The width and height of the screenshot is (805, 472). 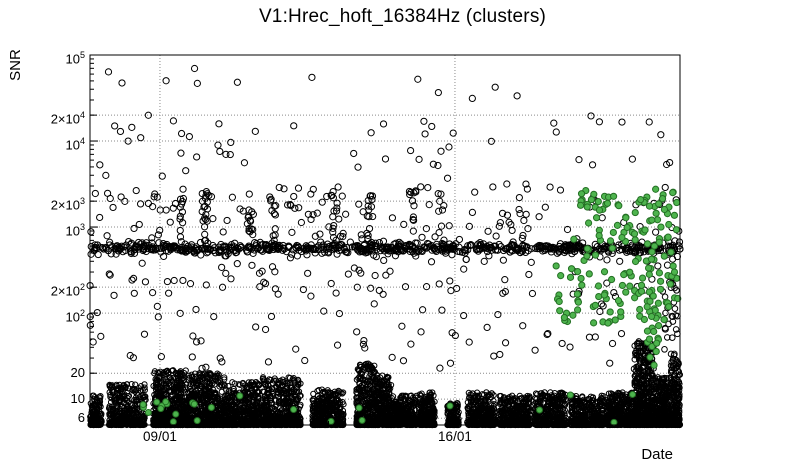 What do you see at coordinates (75, 58) in the screenshot?
I see `y-tick-label: 10⁵` at bounding box center [75, 58].